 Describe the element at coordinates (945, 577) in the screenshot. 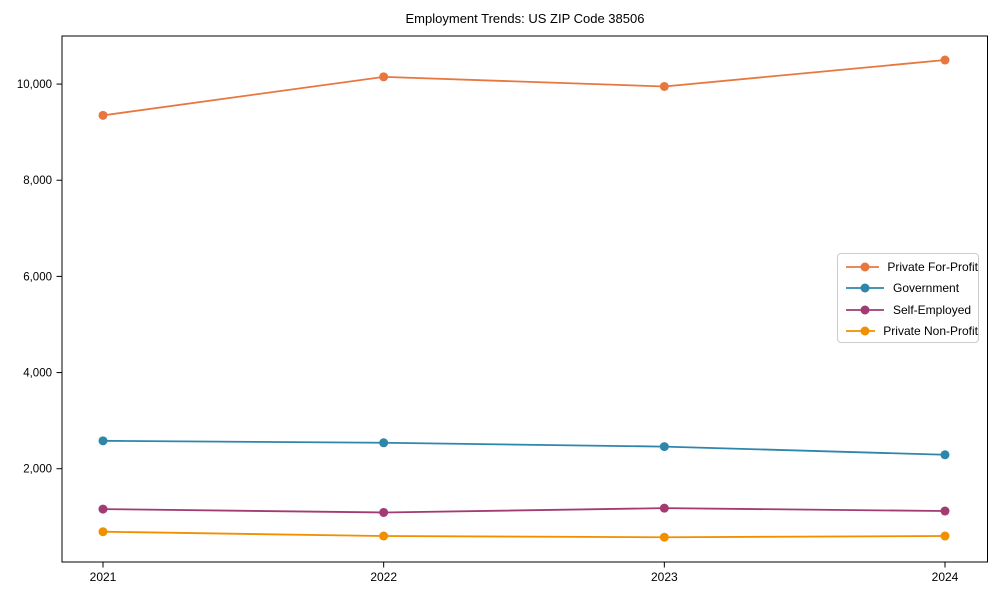

I see `x-tick-label: 2024` at that location.